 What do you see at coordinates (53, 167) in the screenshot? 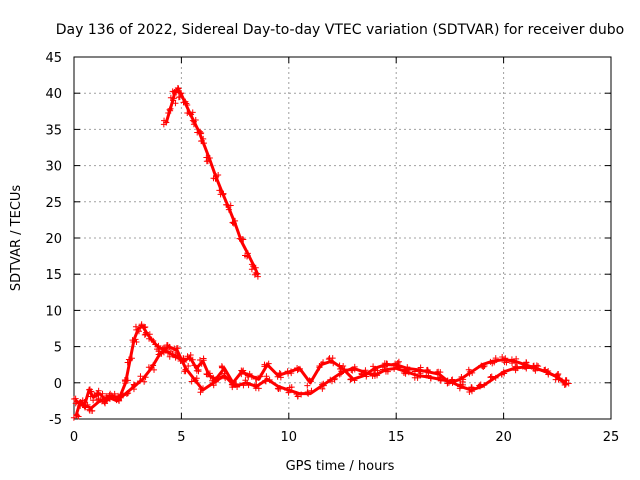
I see `y-tick-label: 30` at bounding box center [53, 167].